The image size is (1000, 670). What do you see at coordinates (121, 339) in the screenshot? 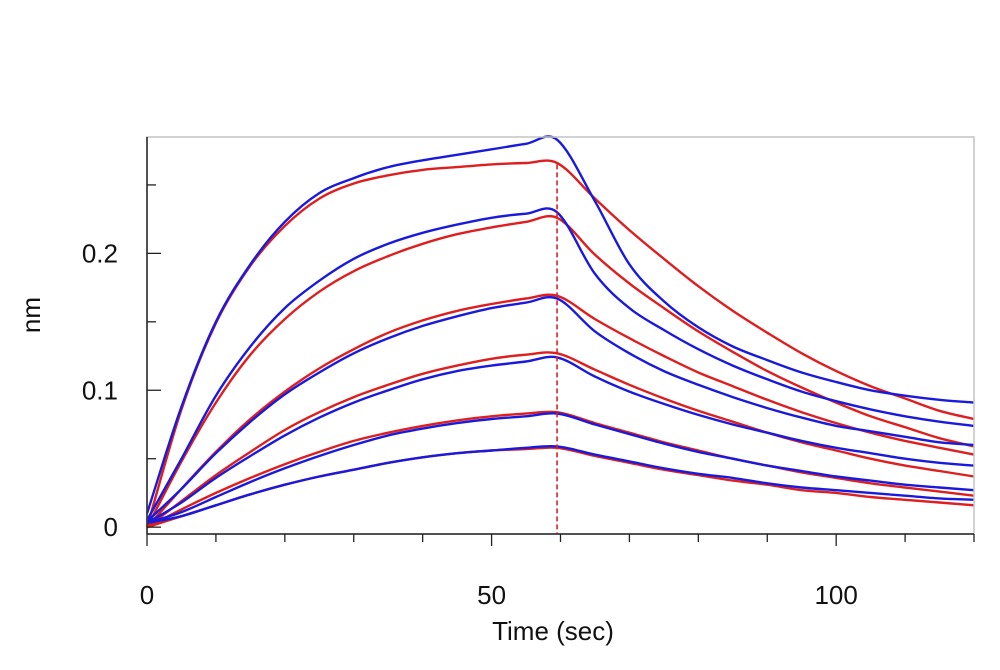
I see `y-axis: 0 0.1 0.2` at bounding box center [121, 339].